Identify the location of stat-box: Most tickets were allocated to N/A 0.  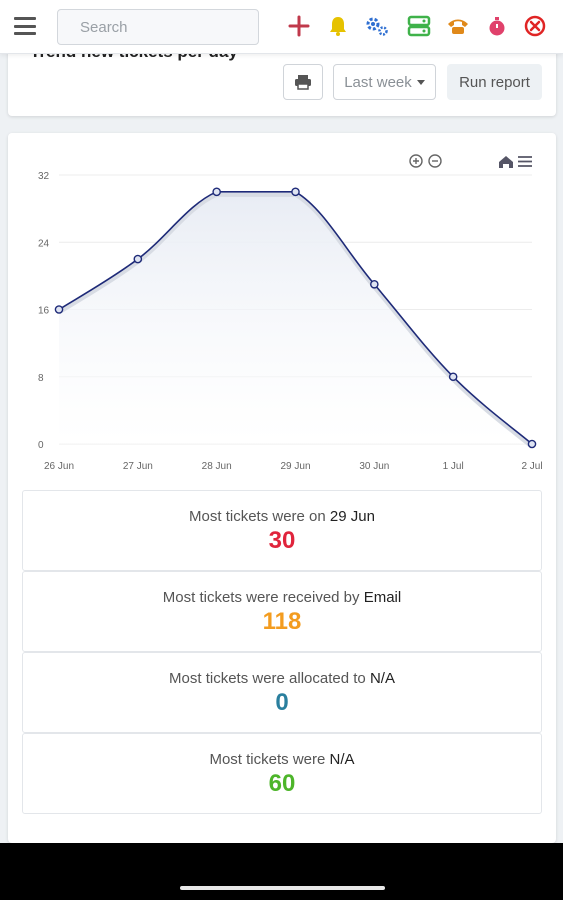
(282, 692).